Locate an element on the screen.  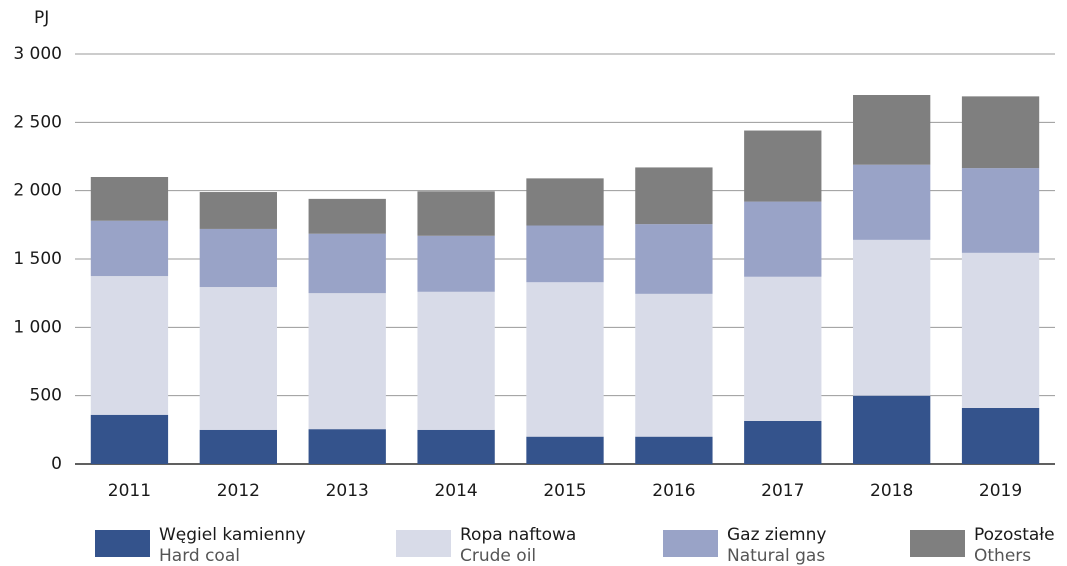
x-tick-label: 2018 is located at coordinates (891, 491).